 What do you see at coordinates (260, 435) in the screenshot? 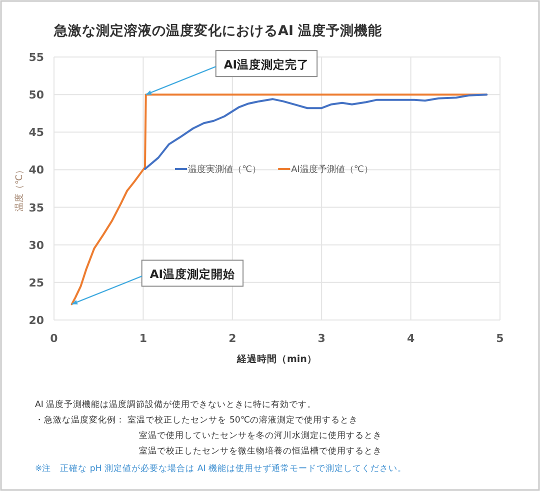
I see `text: 室温で使用していたセンサを冬の河川水測定に使用するとき` at bounding box center [260, 435].